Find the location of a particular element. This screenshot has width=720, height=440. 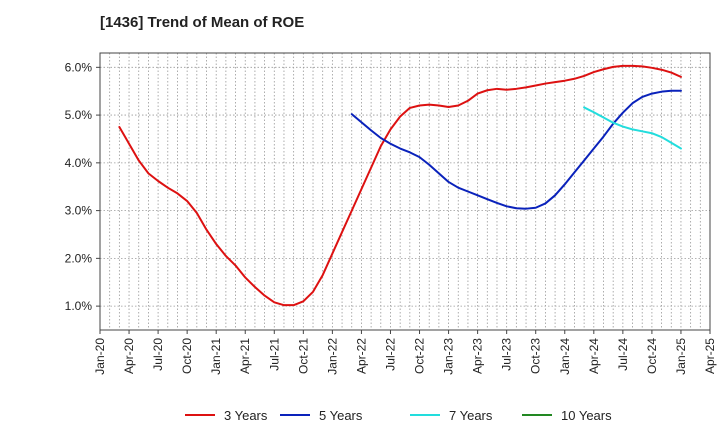

legend-label: 3 Years is located at coordinates (246, 415).